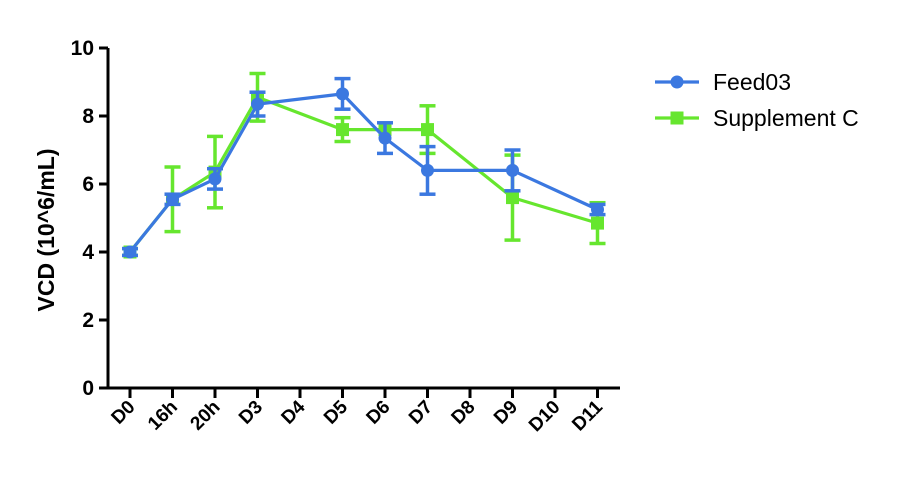  What do you see at coordinates (206, 416) in the screenshot?
I see `x-tick-label: 20h` at bounding box center [206, 416].